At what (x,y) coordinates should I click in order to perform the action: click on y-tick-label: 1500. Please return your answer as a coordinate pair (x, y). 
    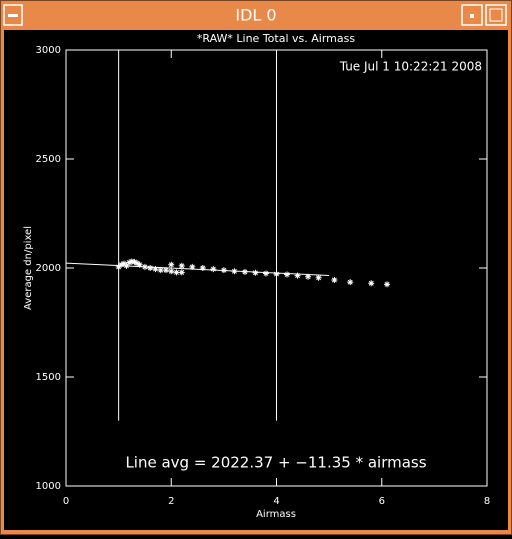
    Looking at the image, I should click on (48, 377).